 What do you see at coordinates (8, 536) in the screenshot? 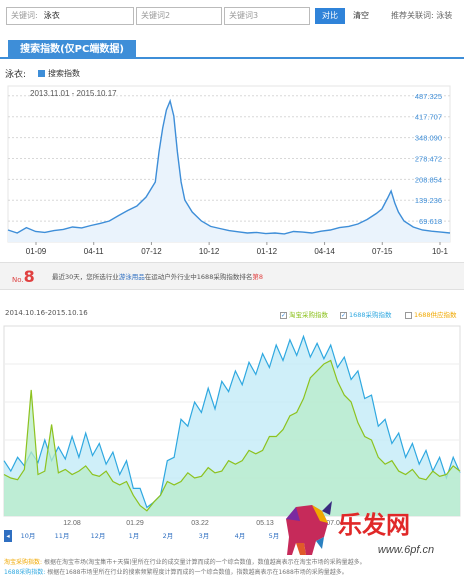
I see `prev-month-button: ◂` at bounding box center [8, 536].